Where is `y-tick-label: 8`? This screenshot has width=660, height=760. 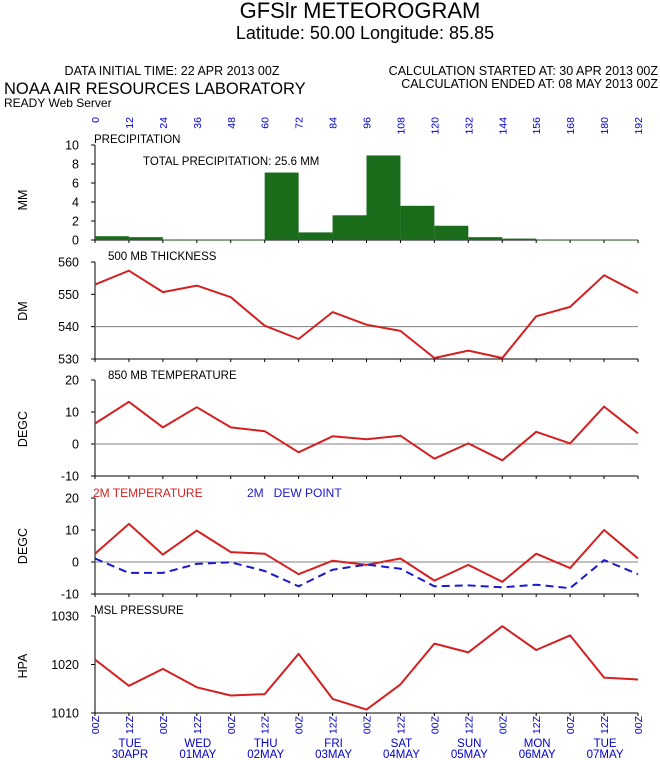 y-tick-label: 8 is located at coordinates (75, 165).